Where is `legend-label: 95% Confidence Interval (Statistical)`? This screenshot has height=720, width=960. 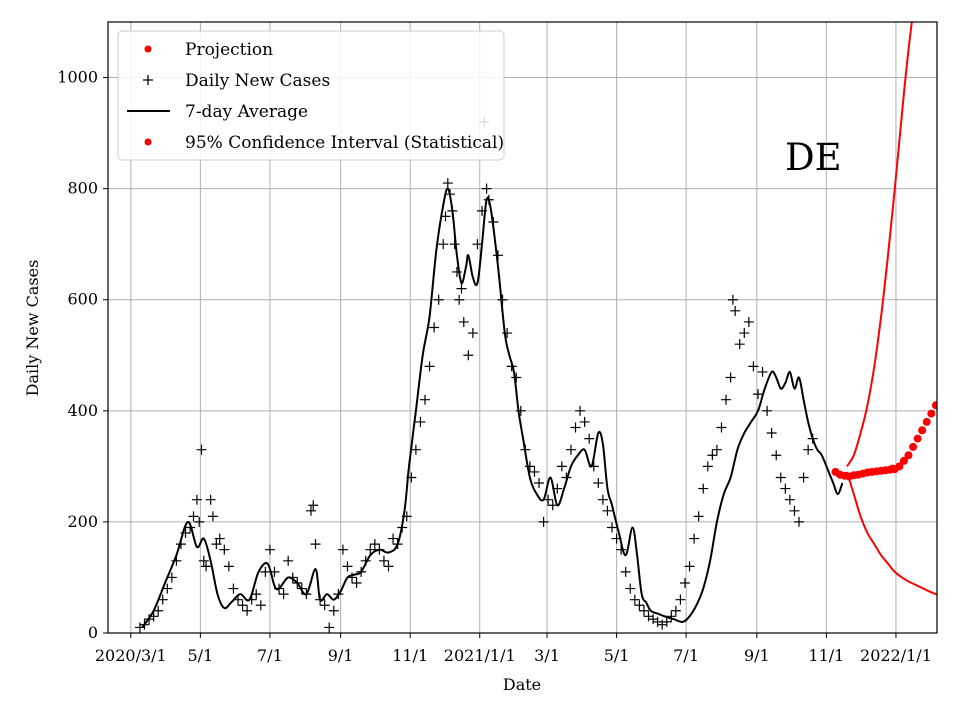
legend-label: 95% Confidence Interval (Statistical) is located at coordinates (344, 143).